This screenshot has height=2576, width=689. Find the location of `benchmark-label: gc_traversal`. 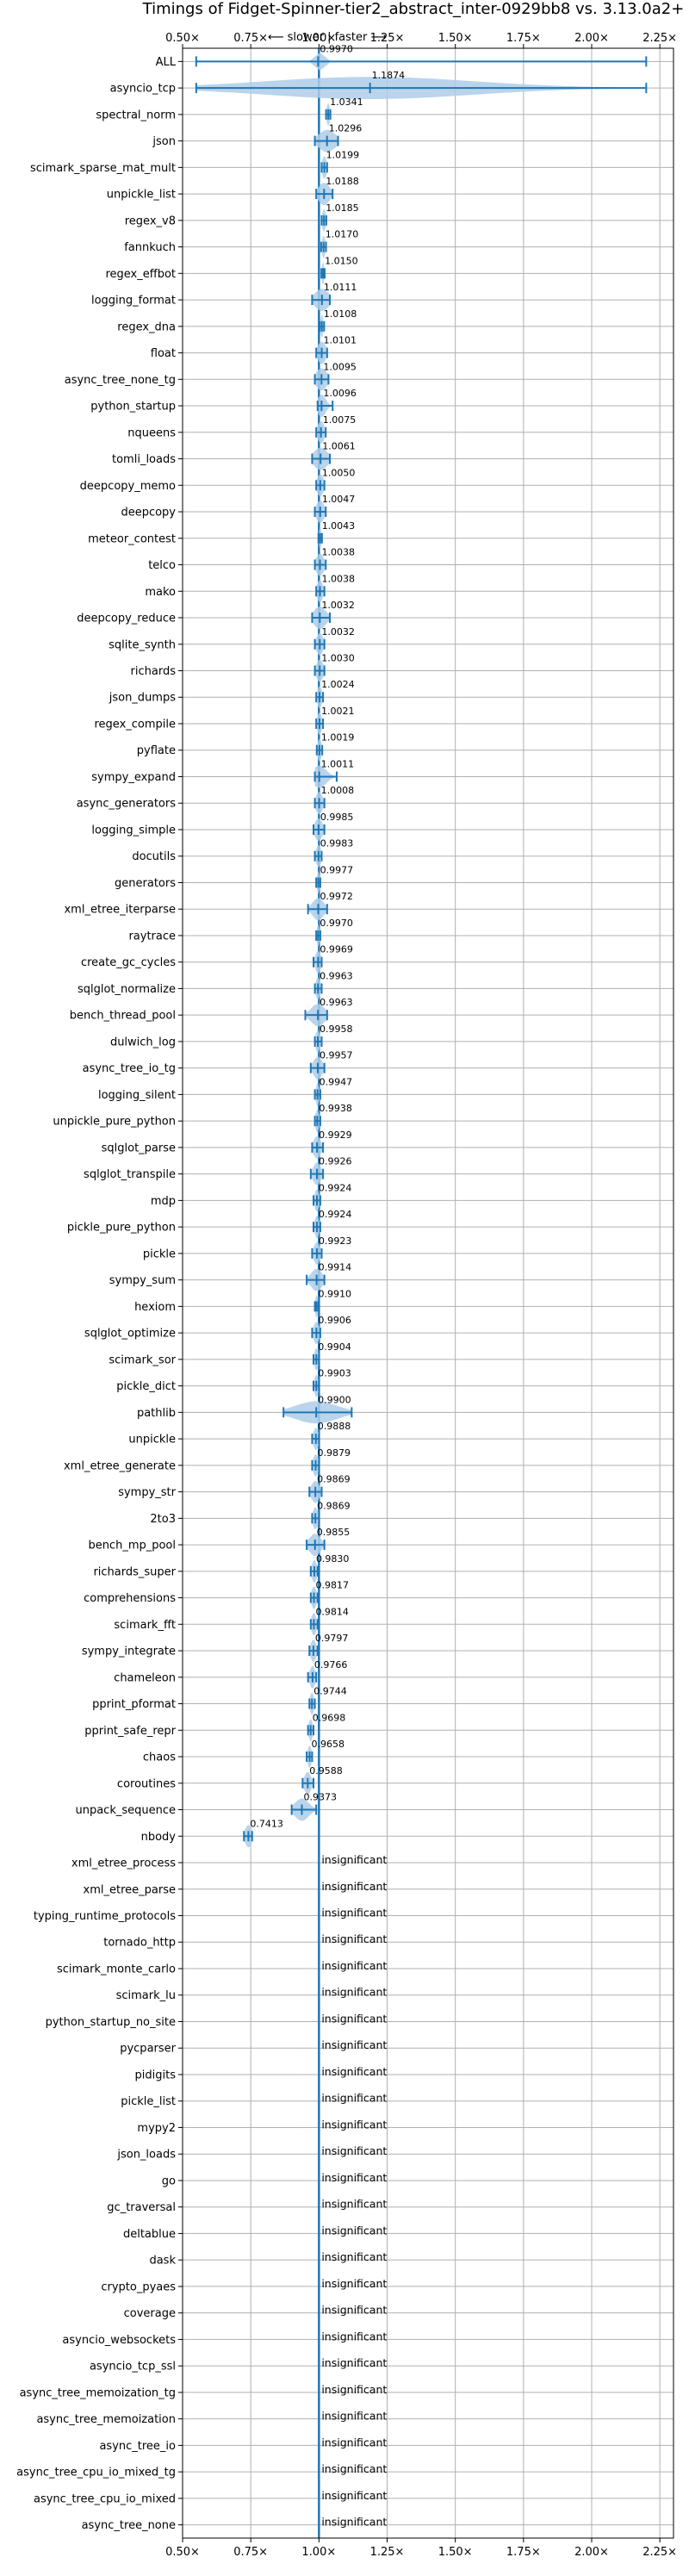

benchmark-label: gc_traversal is located at coordinates (141, 2207).